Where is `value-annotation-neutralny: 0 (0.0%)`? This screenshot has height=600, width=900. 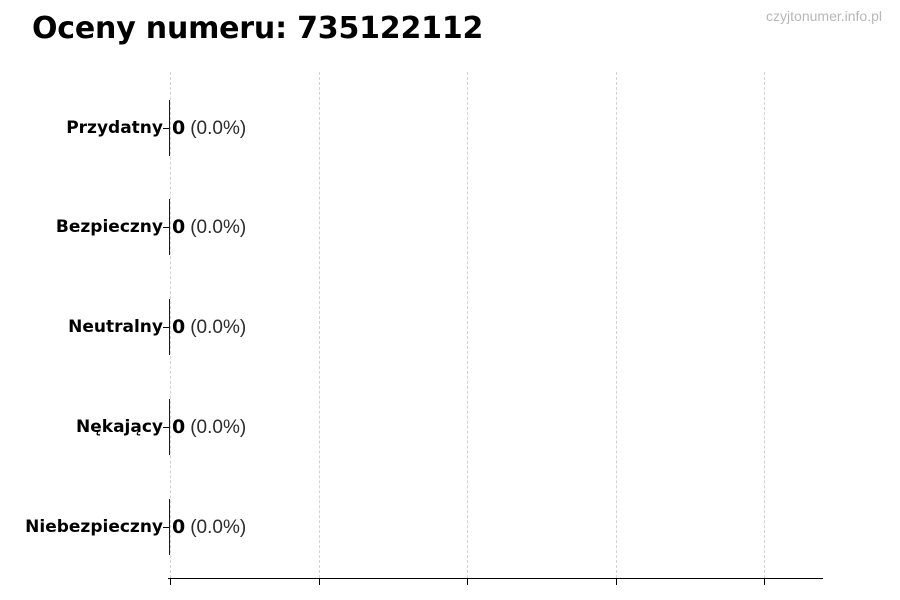 value-annotation-neutralny: 0 (0.0%) is located at coordinates (209, 327).